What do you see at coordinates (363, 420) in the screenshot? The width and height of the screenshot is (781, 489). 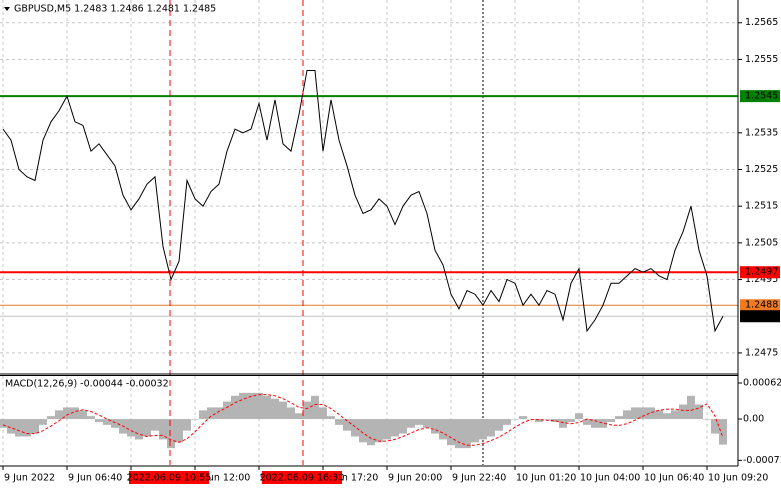 I see `signal-line` at bounding box center [363, 420].